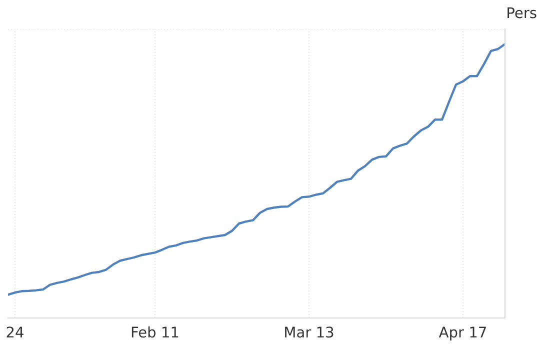 This screenshot has width=537, height=347. What do you see at coordinates (15, 332) in the screenshot?
I see `x-tick-label: 24` at bounding box center [15, 332].